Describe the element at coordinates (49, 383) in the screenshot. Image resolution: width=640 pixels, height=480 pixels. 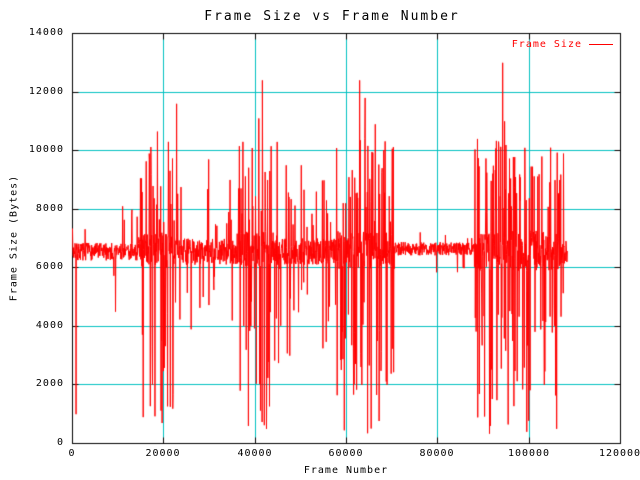
I see `y-tick-label: 2000` at that location.